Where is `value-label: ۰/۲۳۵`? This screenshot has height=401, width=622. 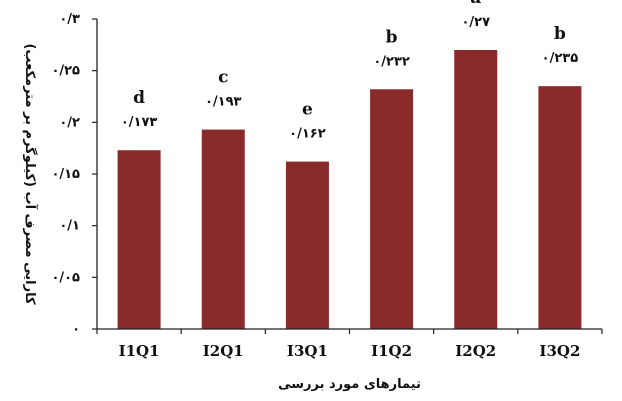
value-label: ۰/۲۳۵ is located at coordinates (560, 58).